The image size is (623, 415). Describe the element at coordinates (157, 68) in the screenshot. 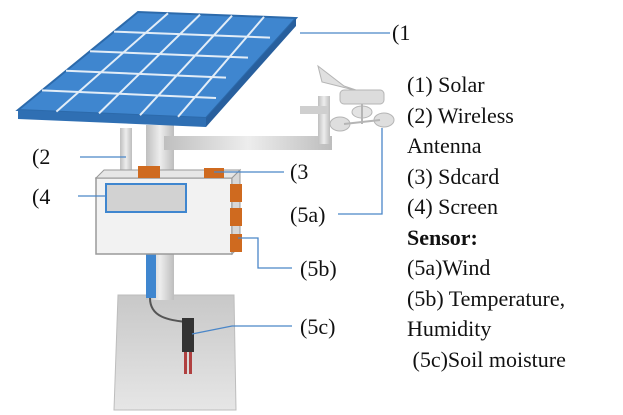

I see `solar-panel` at that location.